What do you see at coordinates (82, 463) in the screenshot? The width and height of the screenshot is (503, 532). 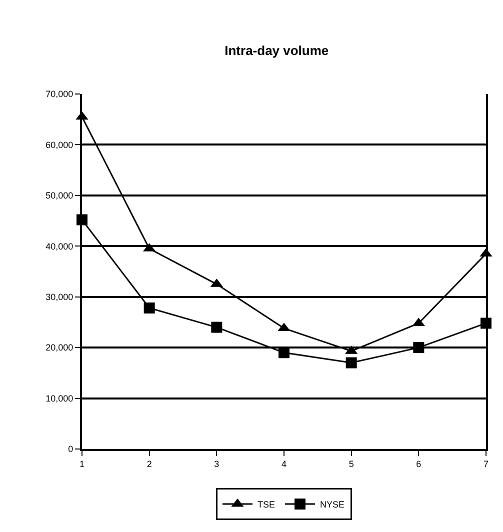 I see `x-tick-label: 1` at bounding box center [82, 463].